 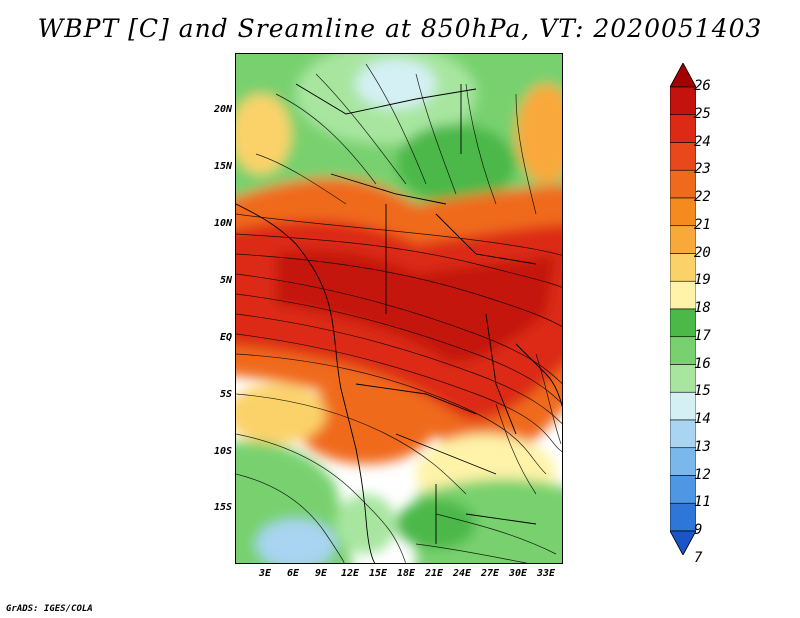 What do you see at coordinates (378, 573) in the screenshot?
I see `x-tick-label: 15E` at bounding box center [378, 573].